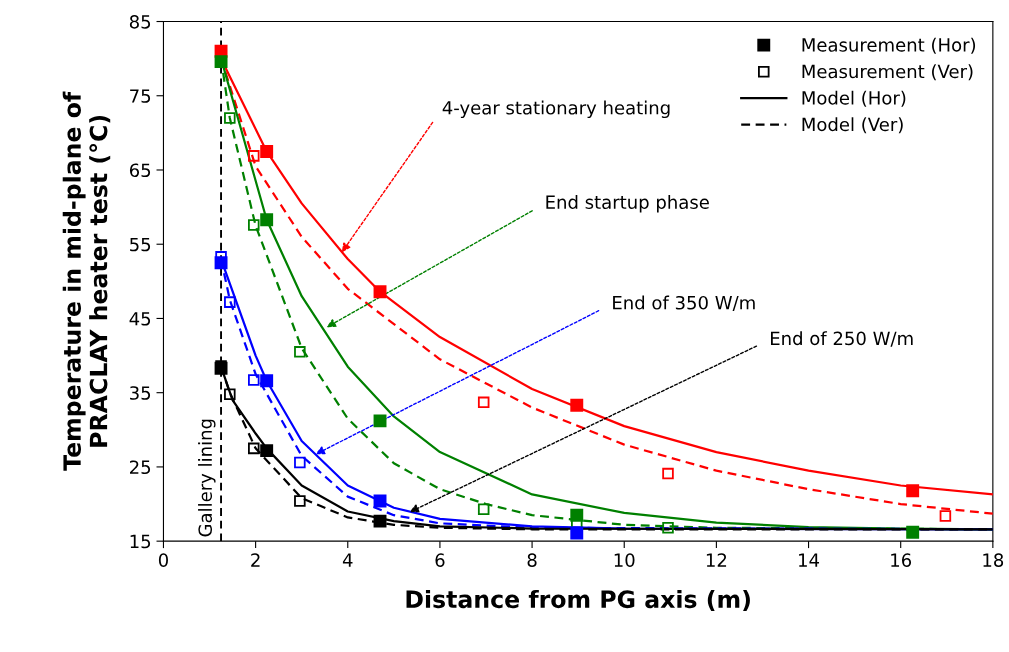  Describe the element at coordinates (255, 560) in the screenshot. I see `x-tick-label: 2` at that location.